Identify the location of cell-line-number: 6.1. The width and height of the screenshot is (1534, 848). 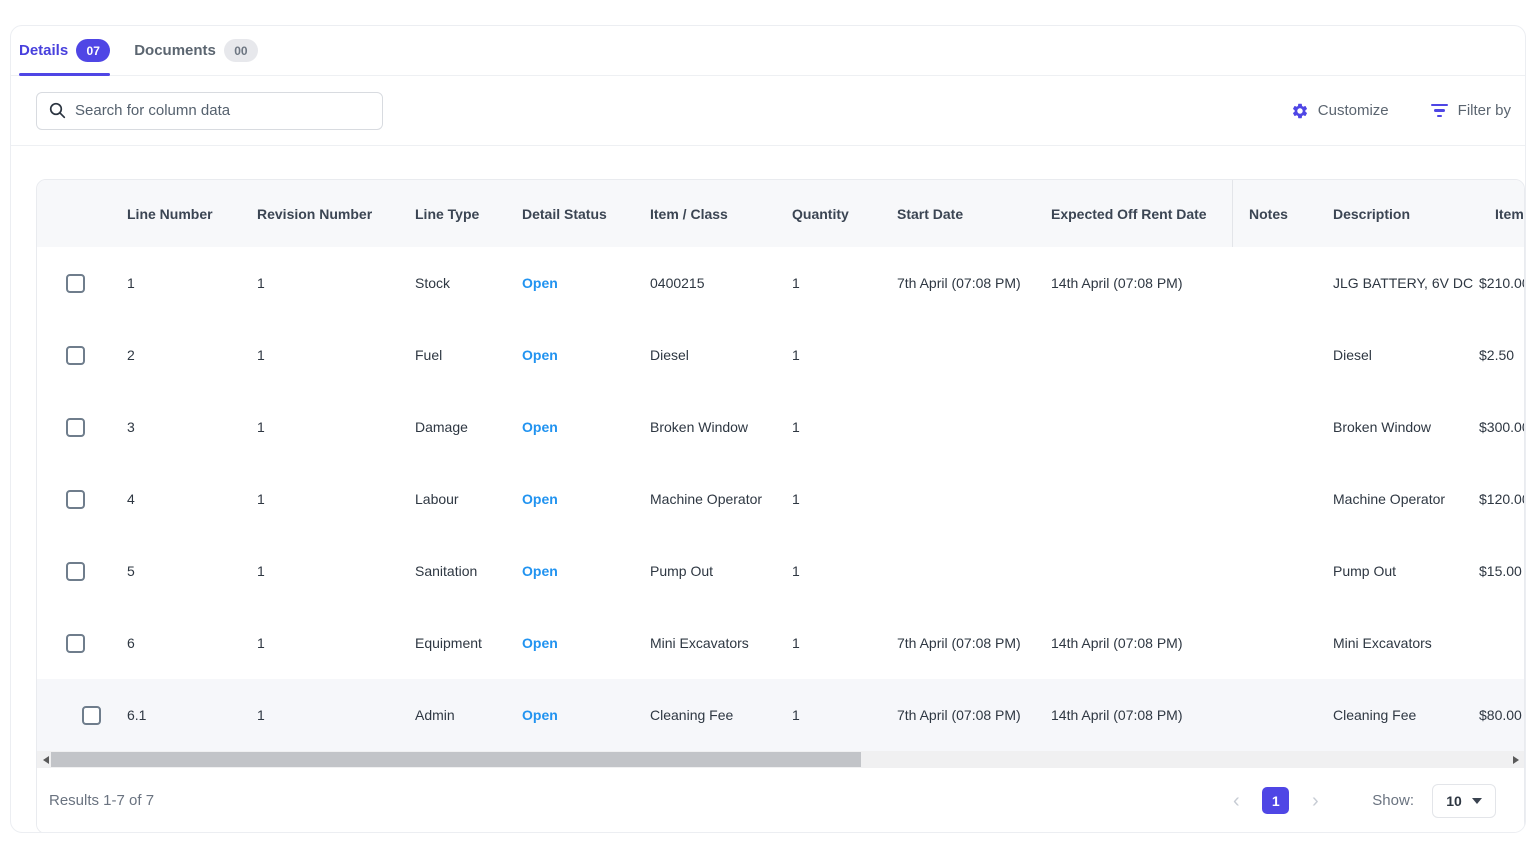
(137, 715).